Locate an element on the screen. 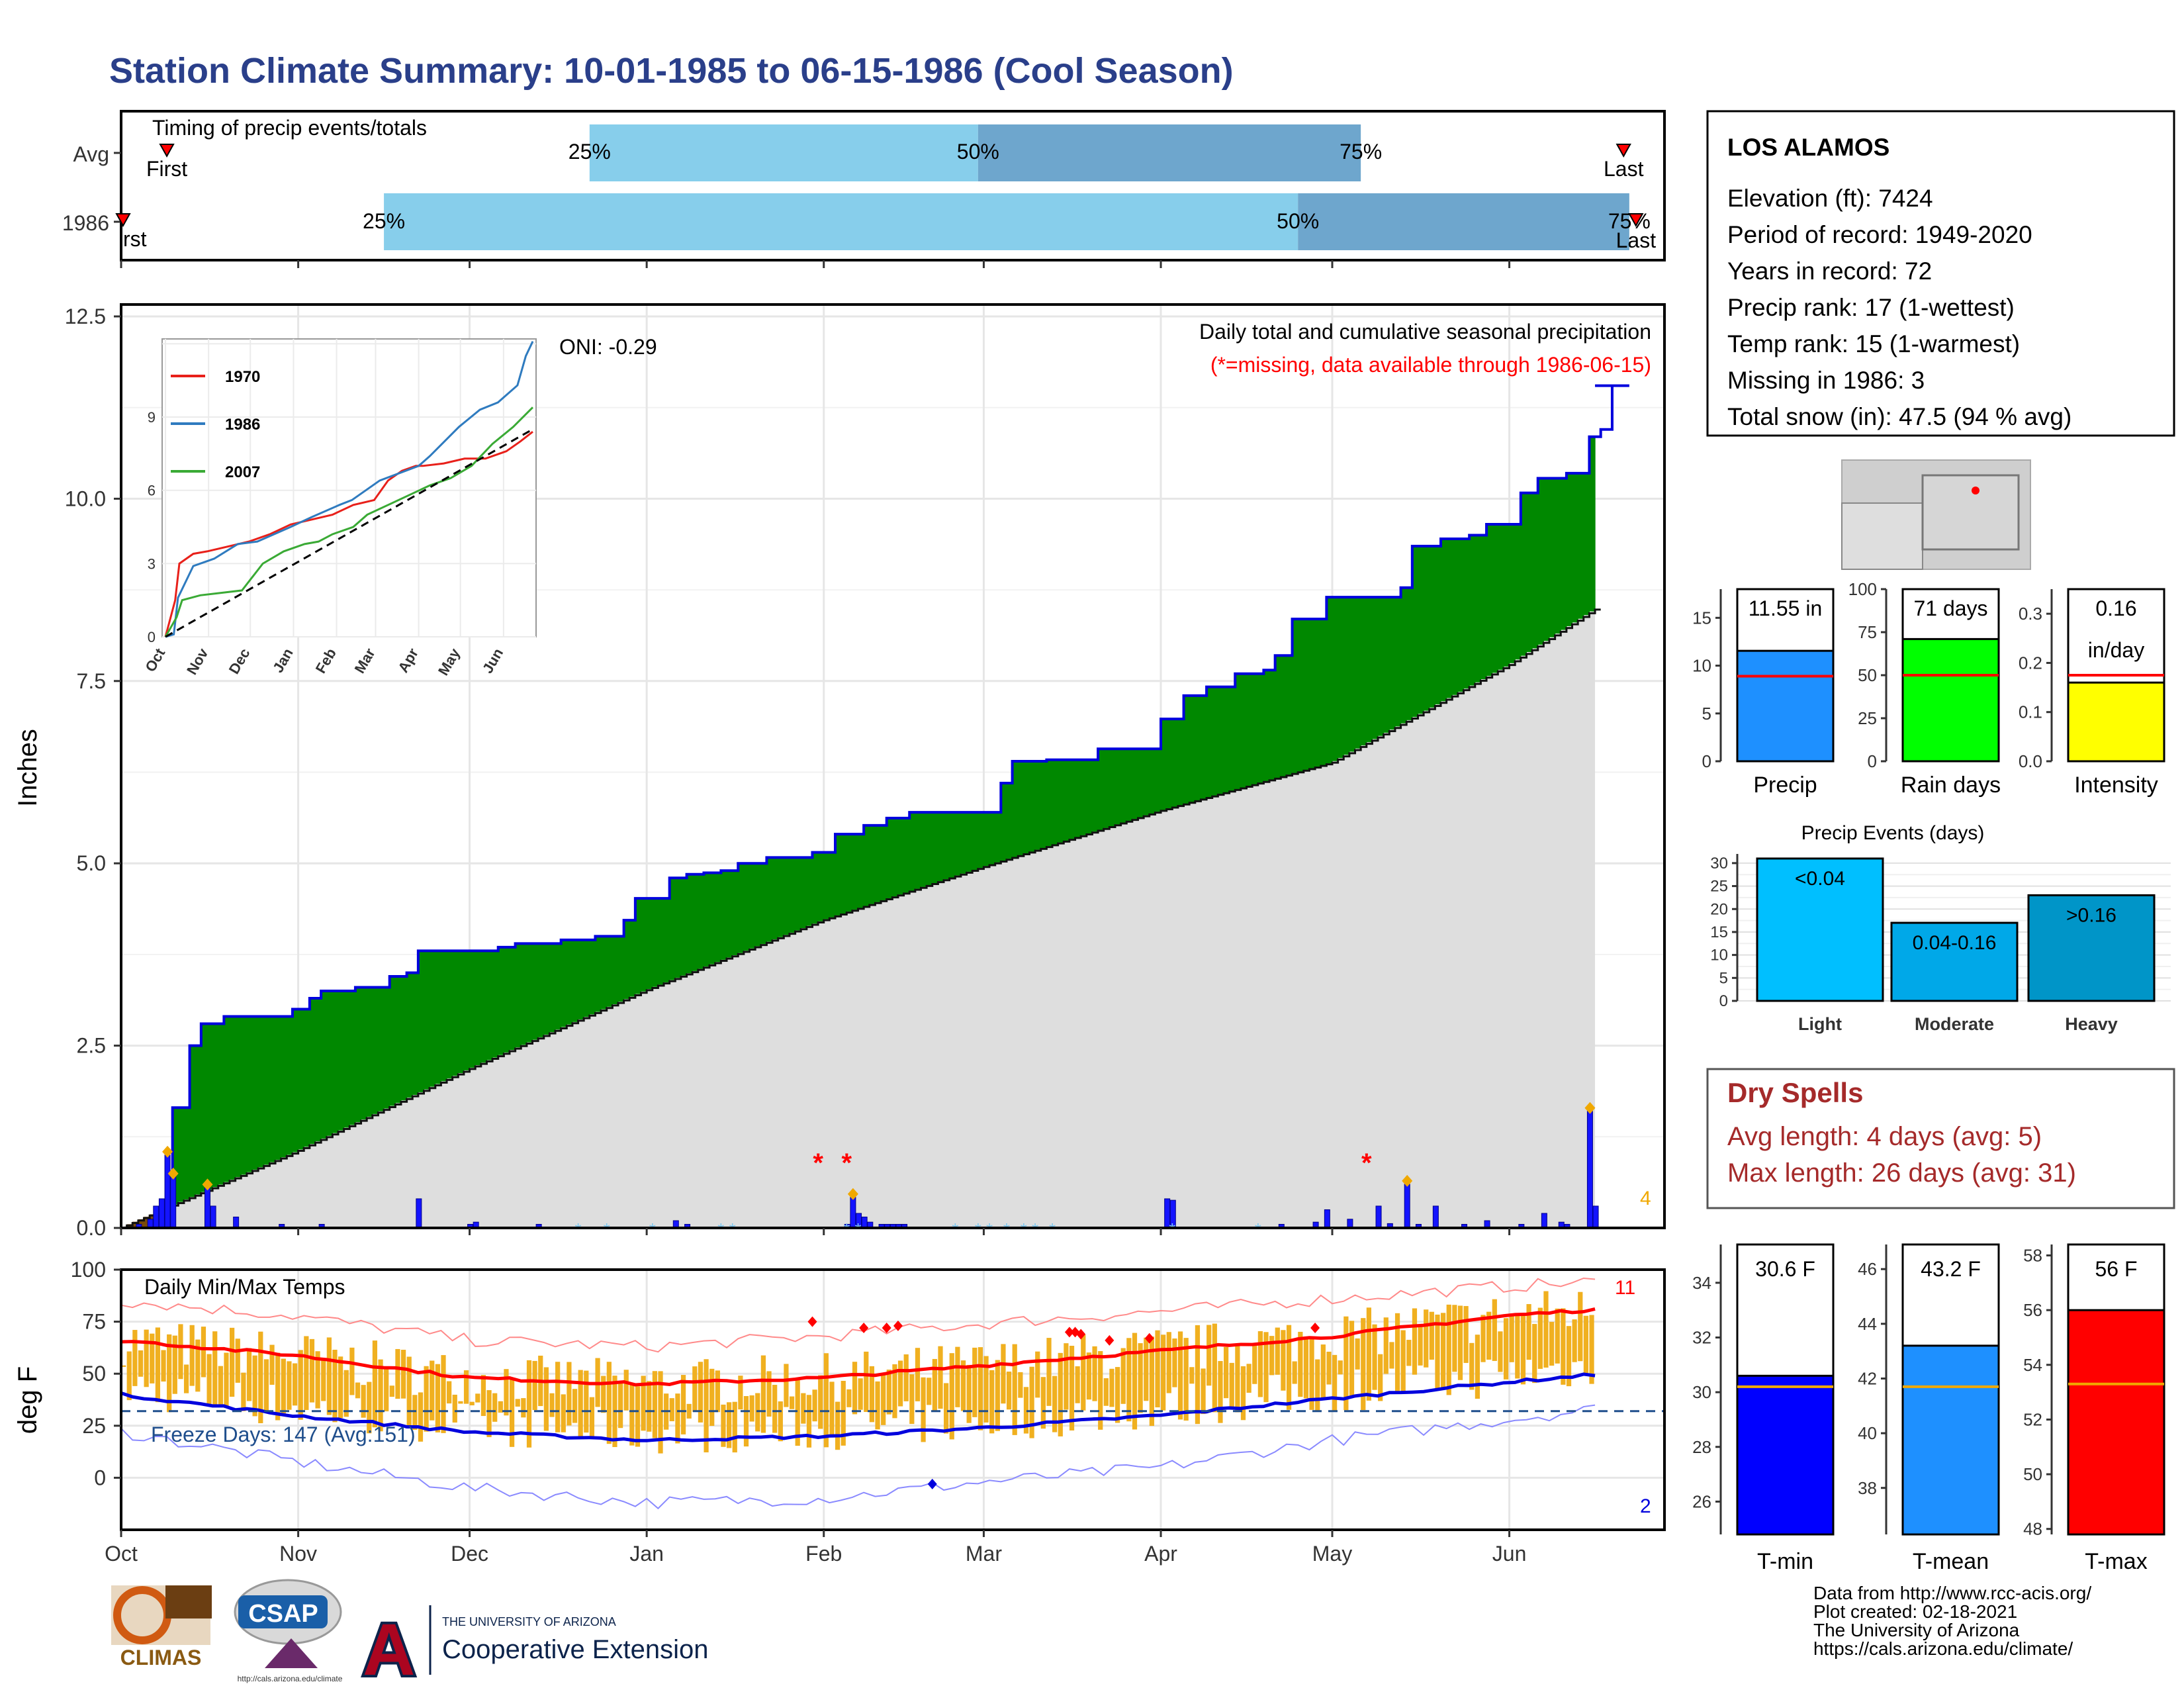  timing-pct-label: 50% is located at coordinates (978, 152).